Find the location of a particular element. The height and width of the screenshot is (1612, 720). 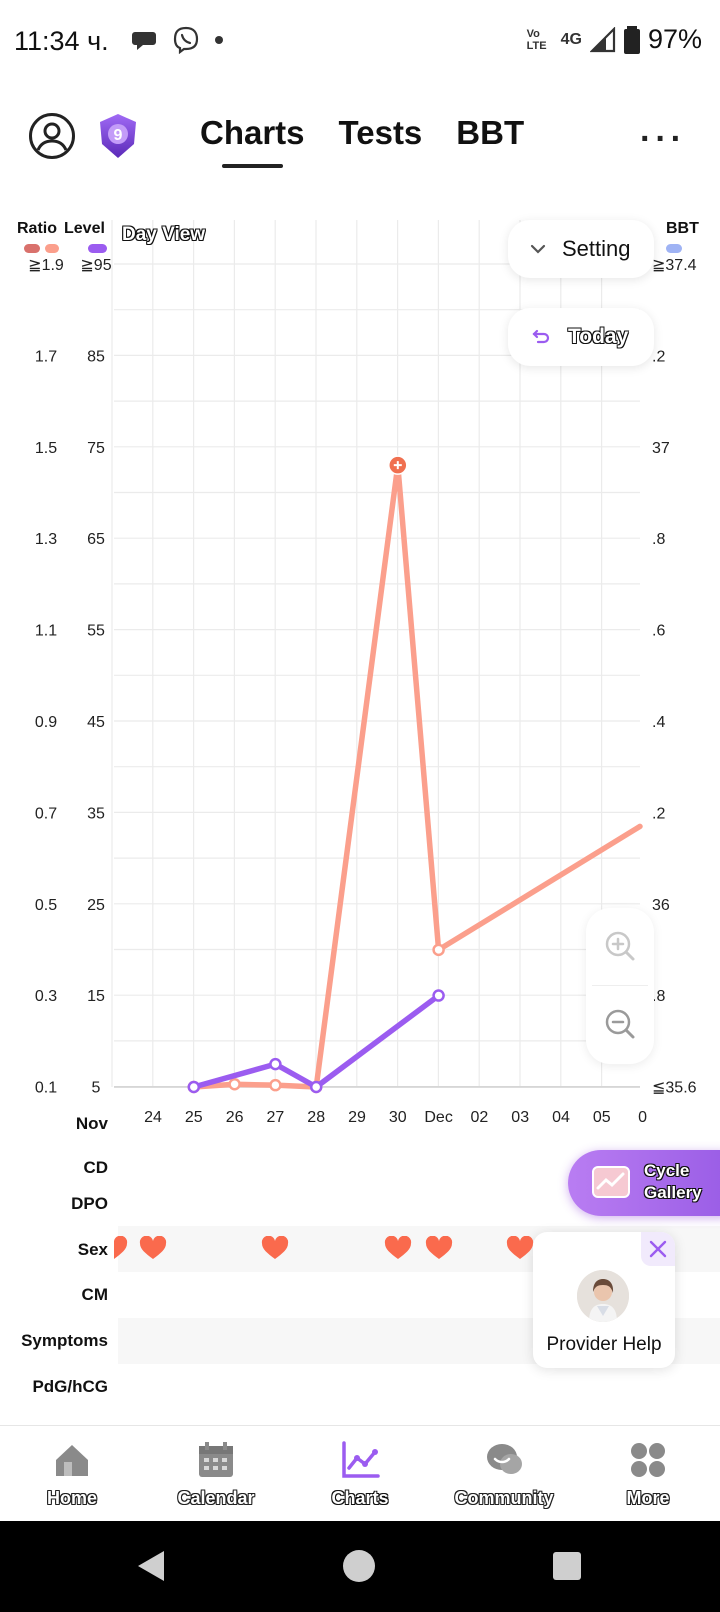

x-tick-label: 0 is located at coordinates (642, 1117).